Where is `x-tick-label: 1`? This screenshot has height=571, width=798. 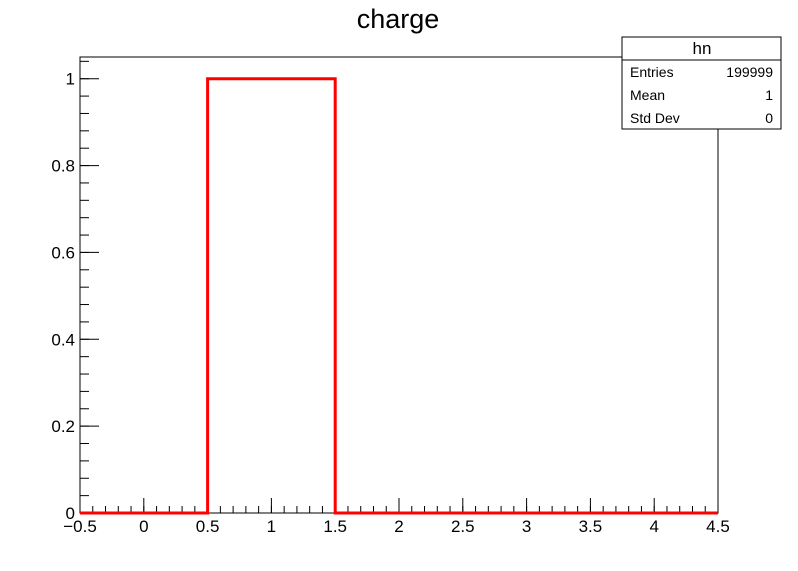
x-tick-label: 1 is located at coordinates (271, 526).